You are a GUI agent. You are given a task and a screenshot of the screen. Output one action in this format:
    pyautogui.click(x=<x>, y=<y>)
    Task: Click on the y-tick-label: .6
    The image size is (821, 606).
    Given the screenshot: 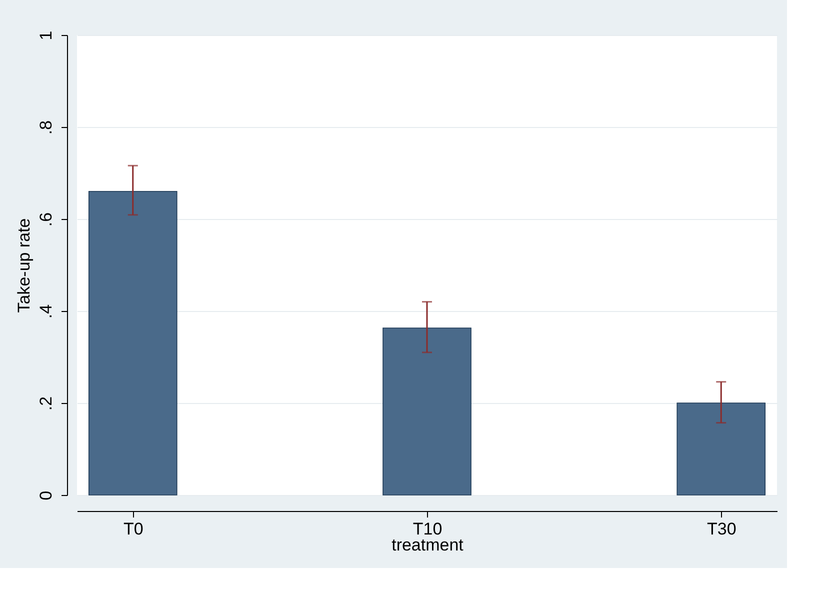 What is the action you would take?
    pyautogui.click(x=46, y=219)
    